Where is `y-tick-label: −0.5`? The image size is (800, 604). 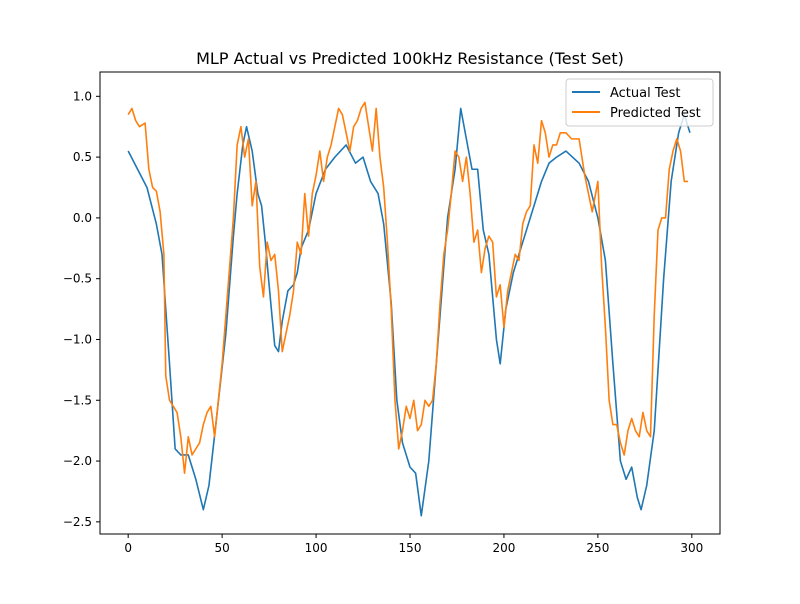
y-tick-label: −0.5 is located at coordinates (77, 279).